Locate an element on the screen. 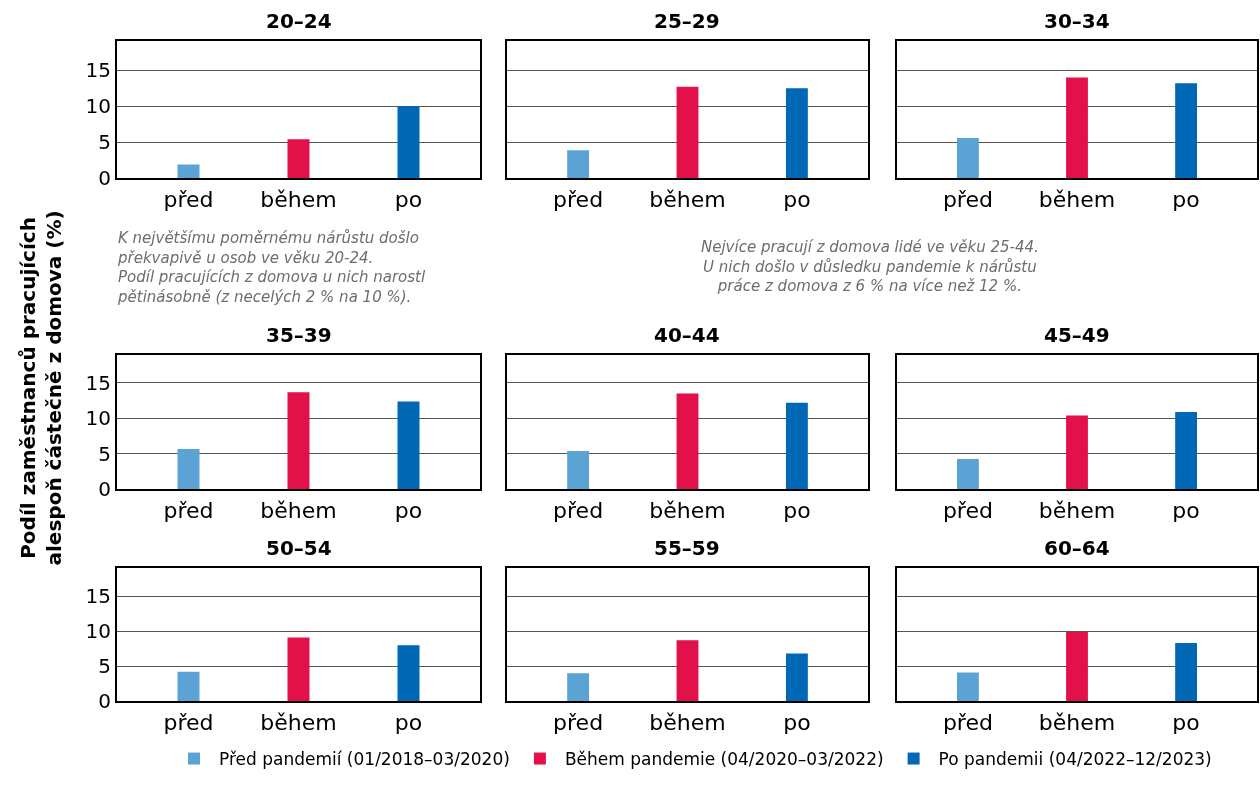 The width and height of the screenshot is (1260, 789). chart-title: 55–59 is located at coordinates (687, 548).